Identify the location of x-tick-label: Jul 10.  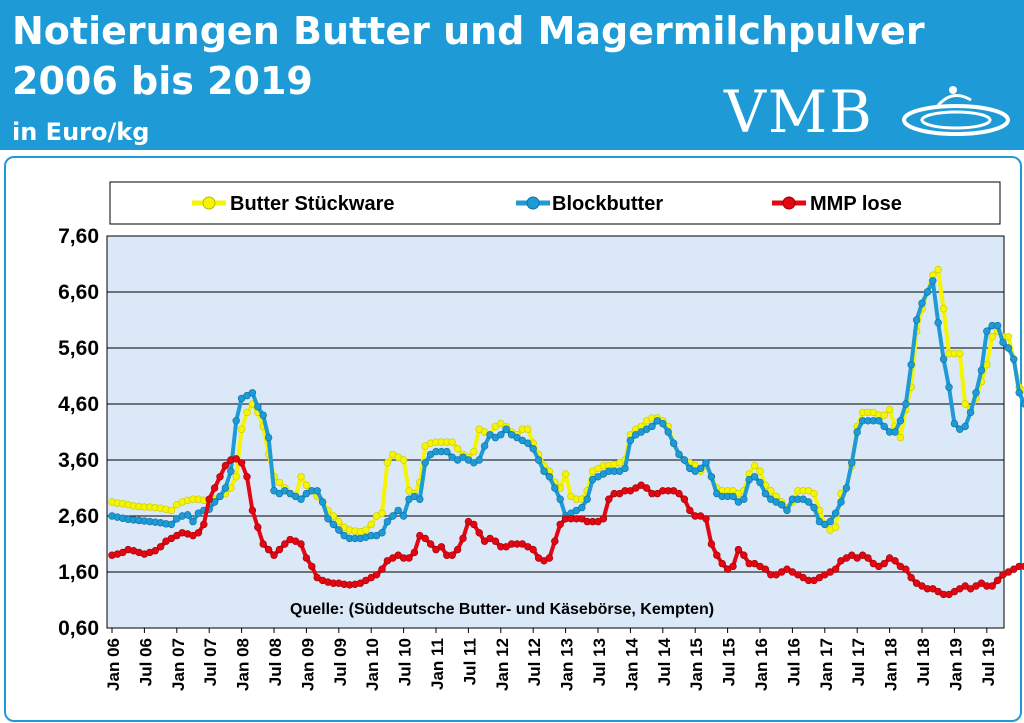
(405, 662).